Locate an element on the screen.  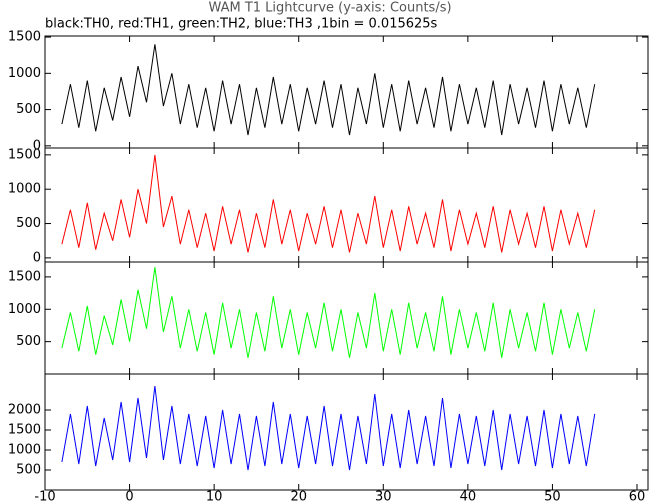
x-tick-label: 10 is located at coordinates (214, 497).